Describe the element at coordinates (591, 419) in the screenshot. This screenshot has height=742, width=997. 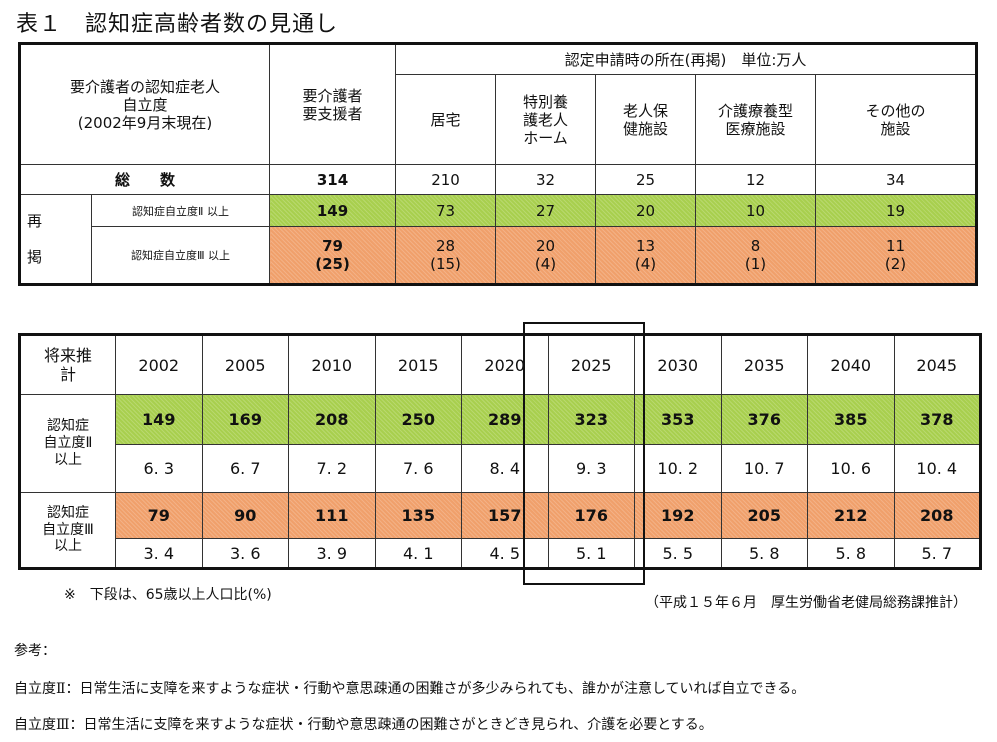
I see `table-cell: 323` at that location.